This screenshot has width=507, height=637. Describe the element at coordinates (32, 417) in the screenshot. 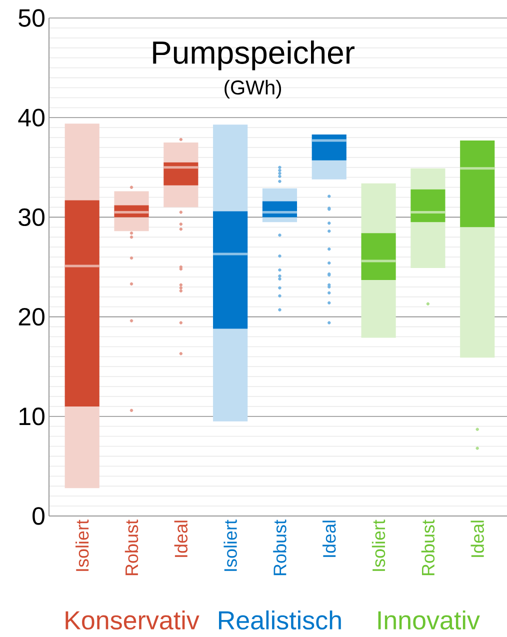

I see `y-tick-label: 10` at that location.